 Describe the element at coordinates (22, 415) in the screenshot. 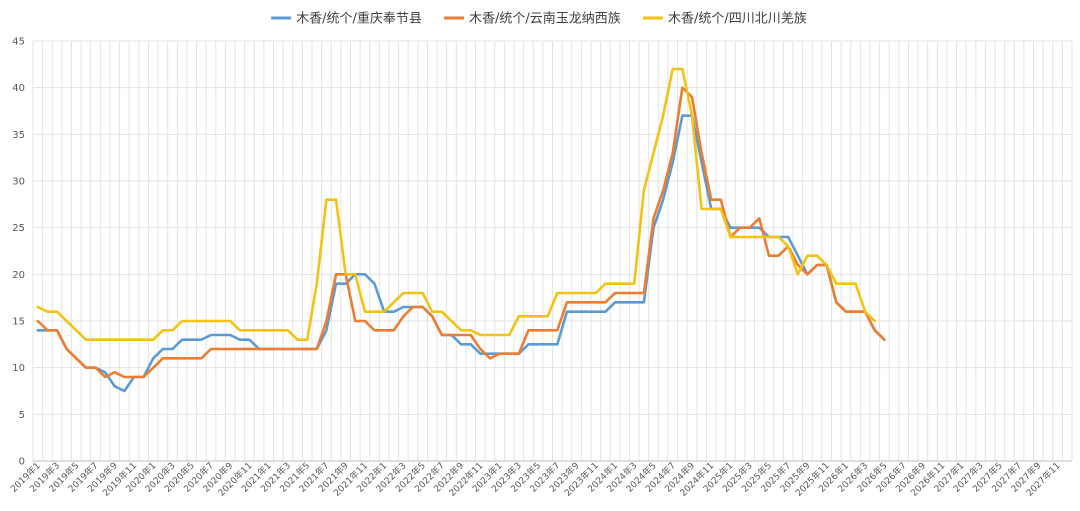

I see `y-tick-label: 5` at that location.